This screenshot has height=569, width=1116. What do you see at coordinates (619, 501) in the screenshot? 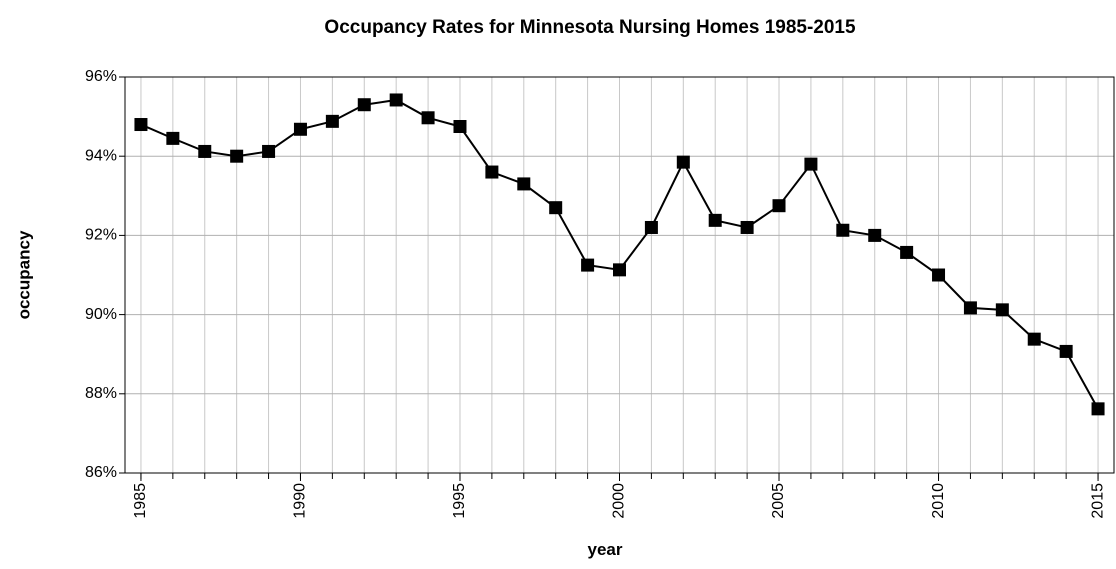
I see `x-tick-label: 2000` at bounding box center [619, 501].